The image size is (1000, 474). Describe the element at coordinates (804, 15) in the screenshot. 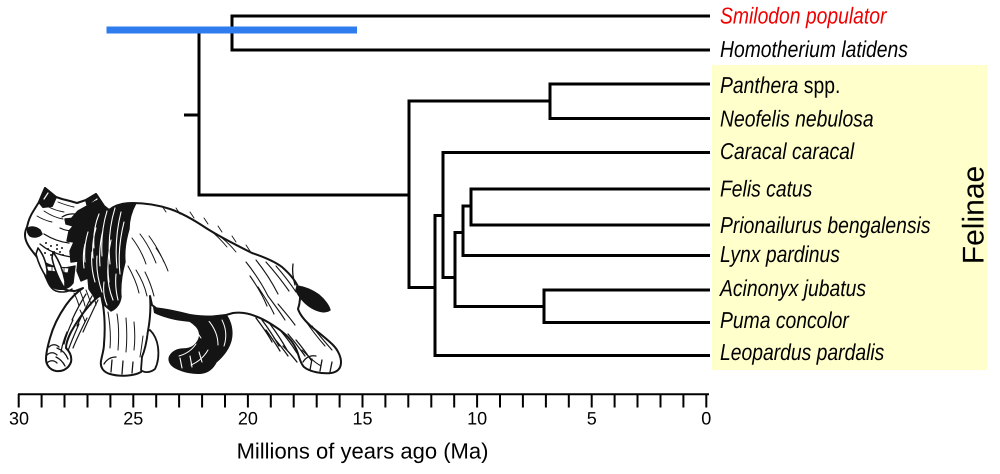

I see `svg-text: Smilodon populator` at that location.